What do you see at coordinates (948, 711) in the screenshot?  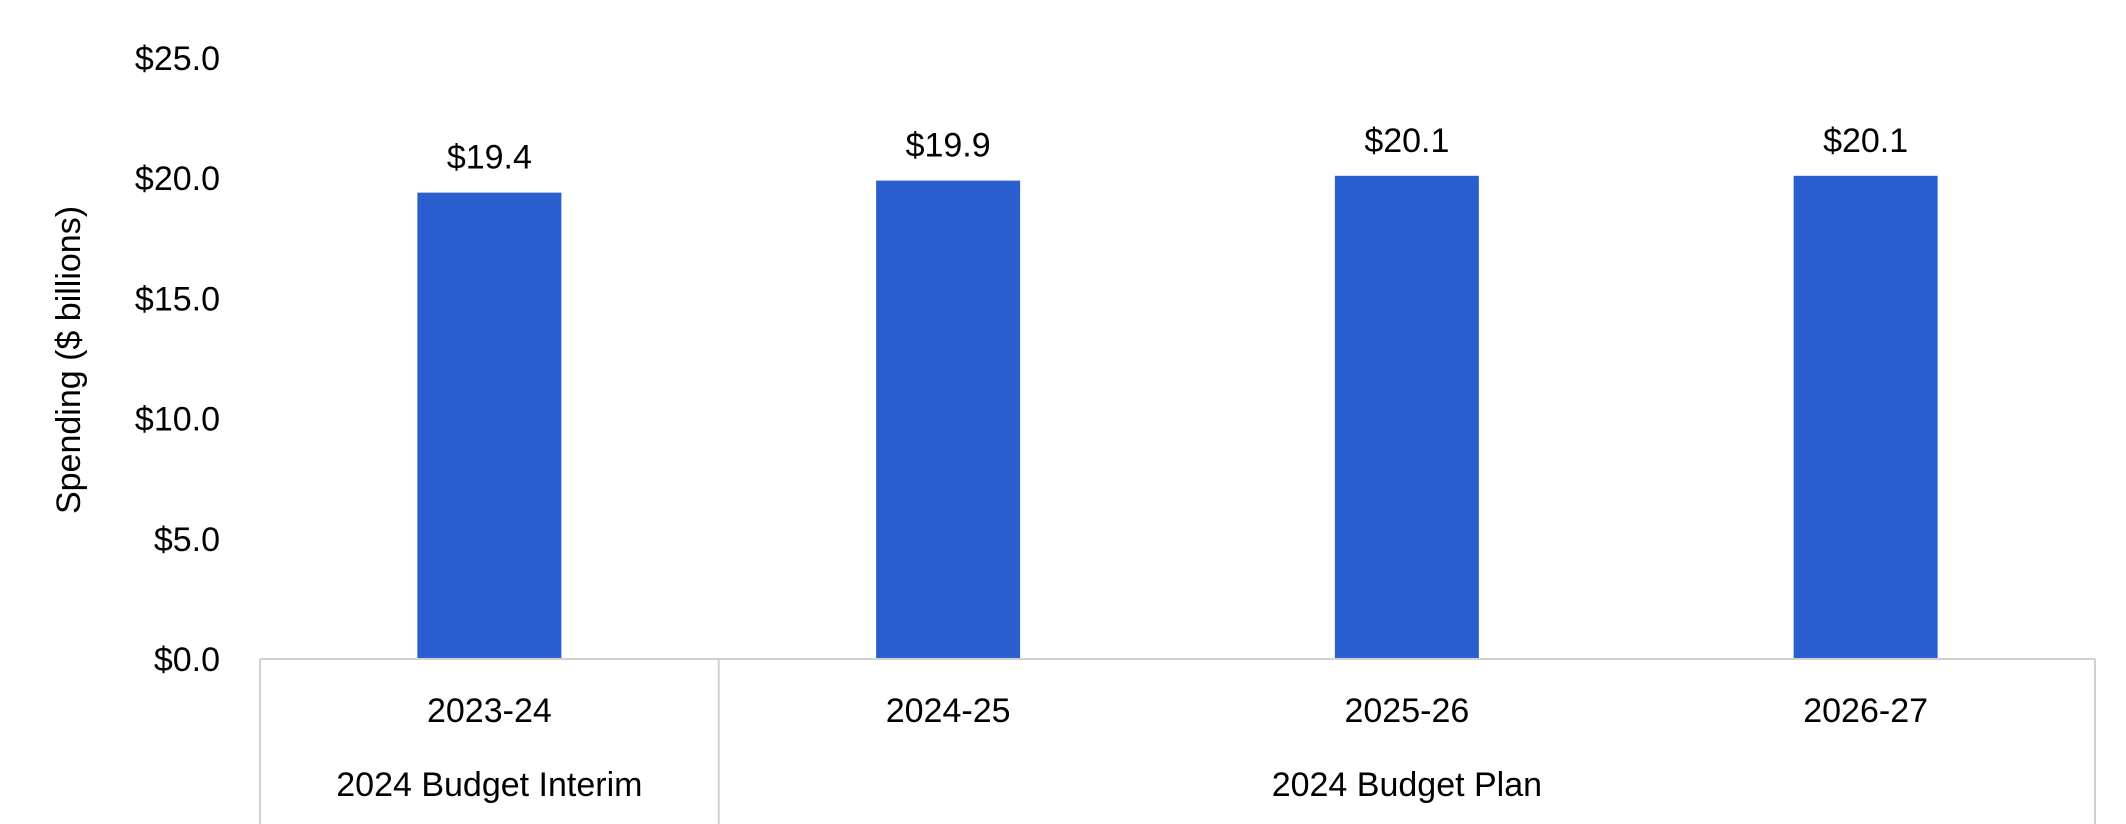 I see `x-category-label: 2024-25` at bounding box center [948, 711].